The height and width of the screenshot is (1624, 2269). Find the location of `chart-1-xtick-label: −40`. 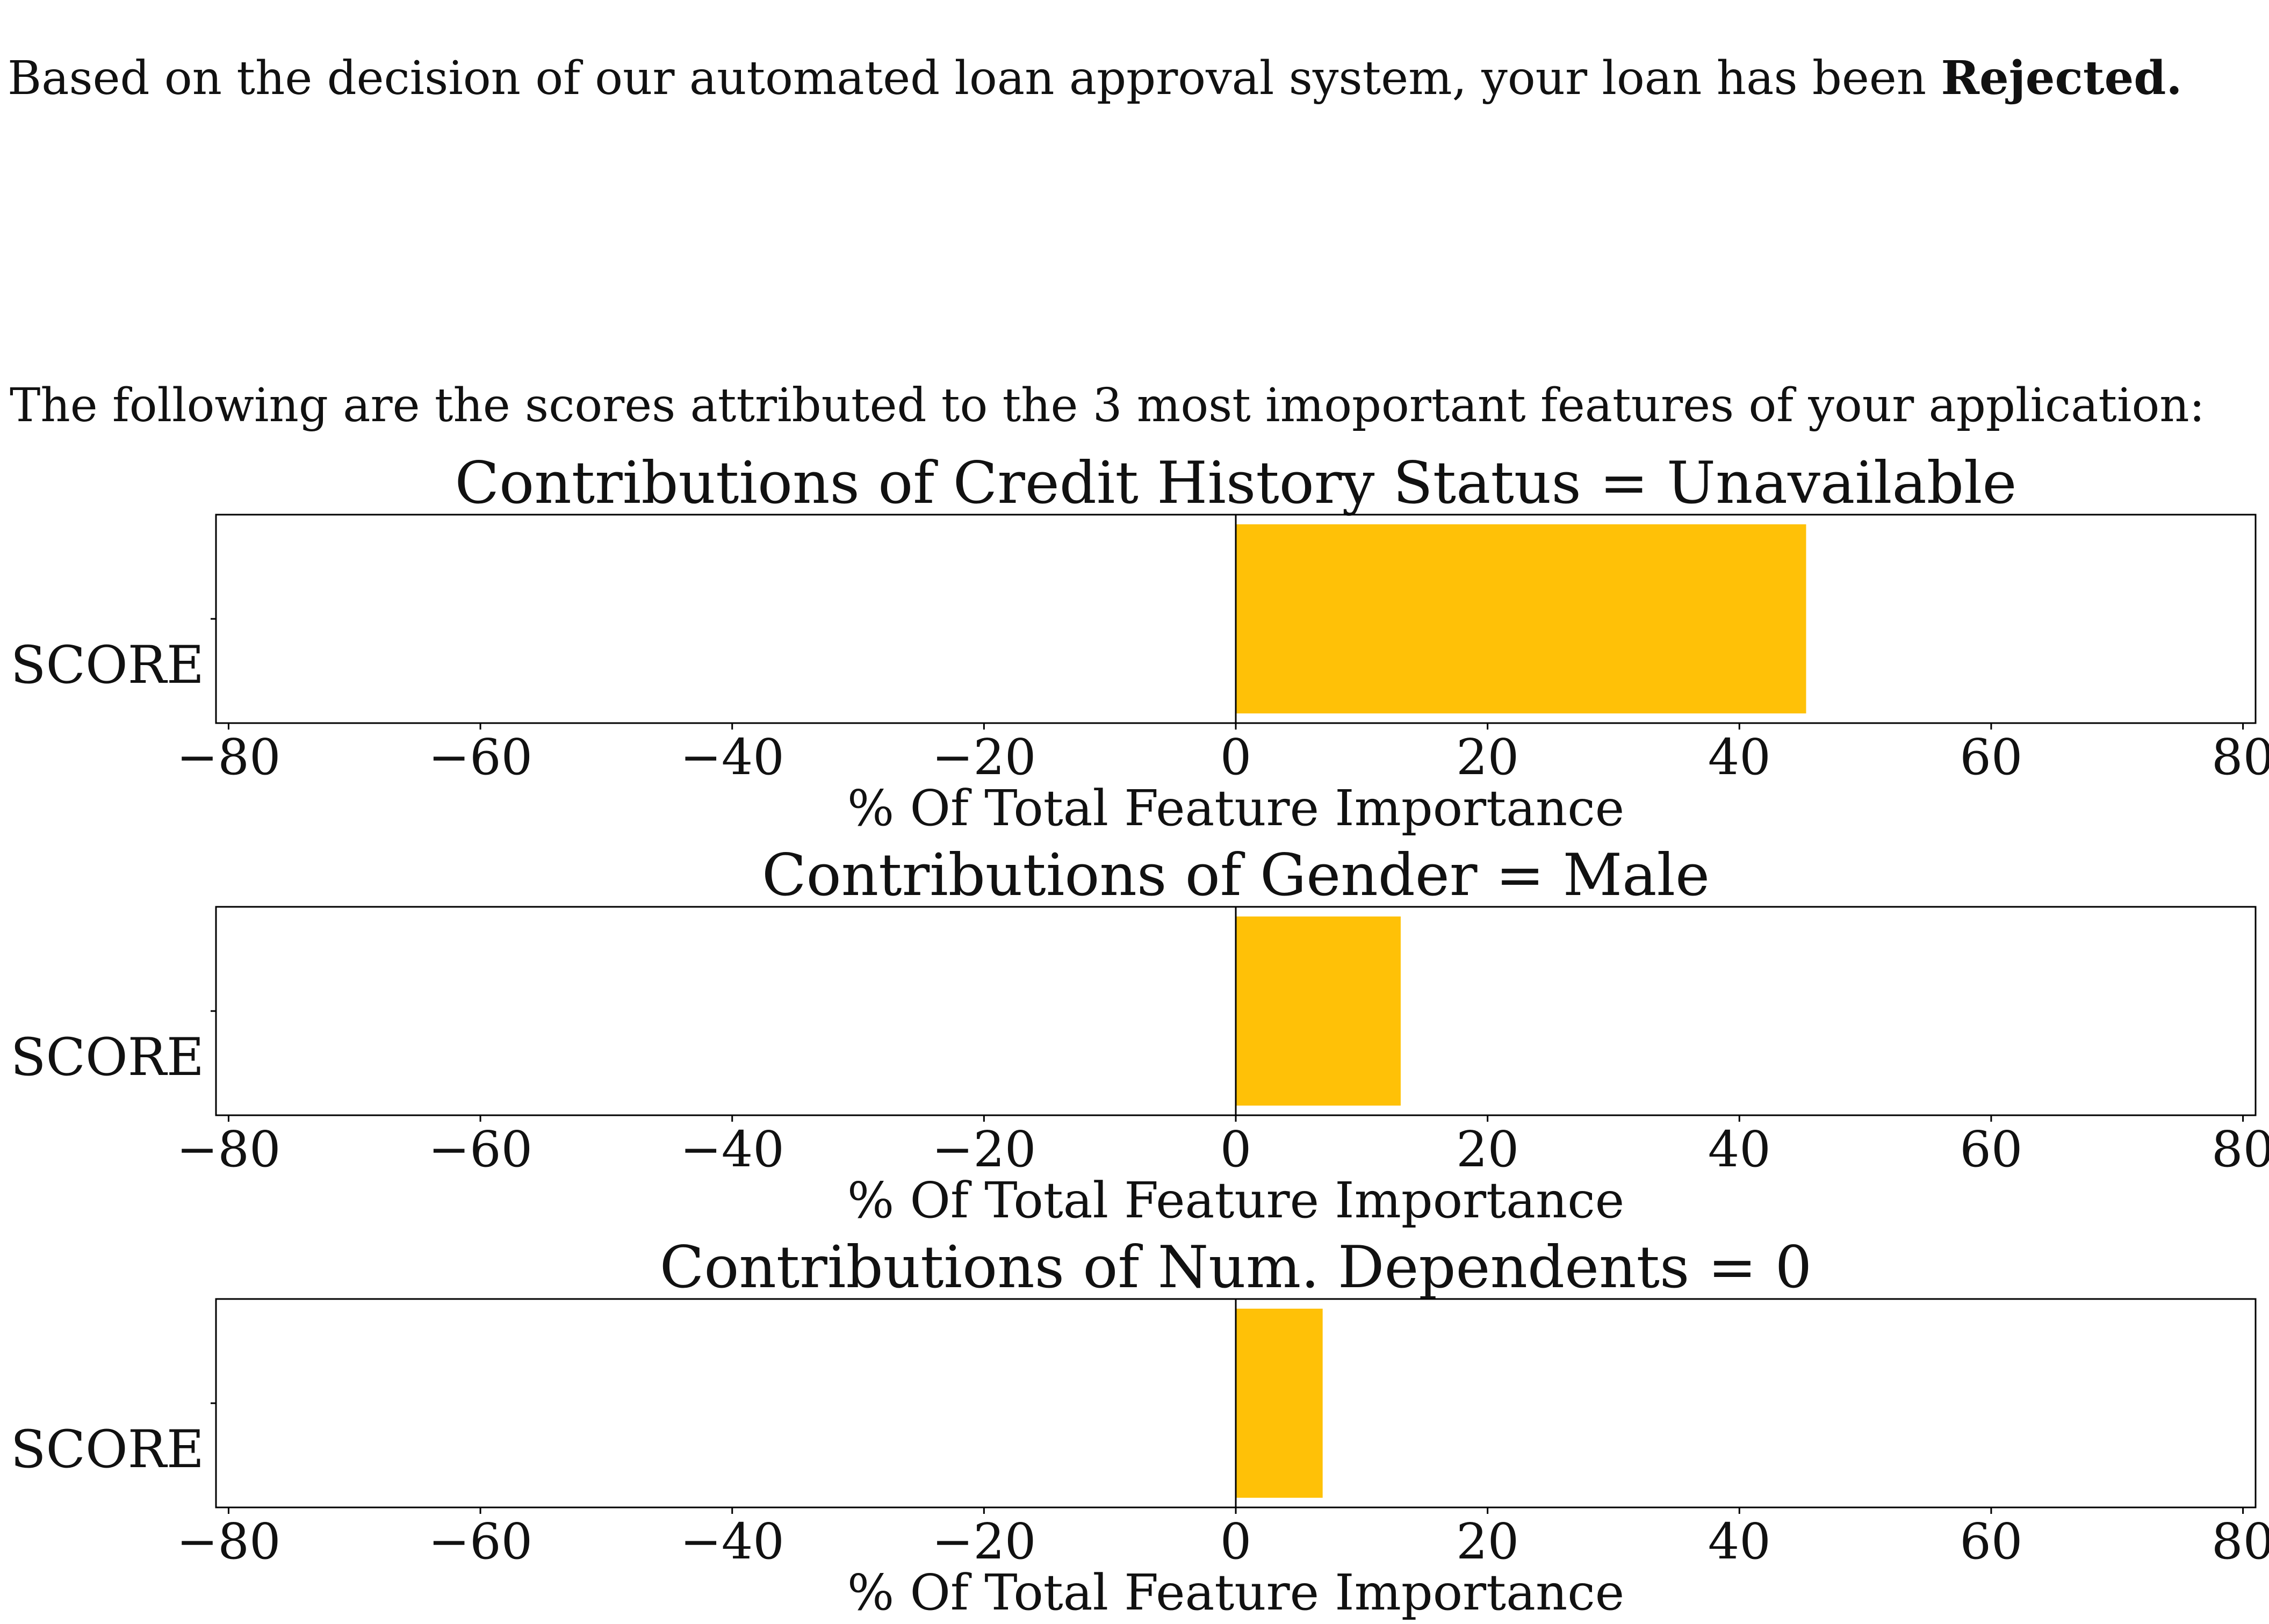

chart-1-xtick-label: −40 is located at coordinates (732, 757).